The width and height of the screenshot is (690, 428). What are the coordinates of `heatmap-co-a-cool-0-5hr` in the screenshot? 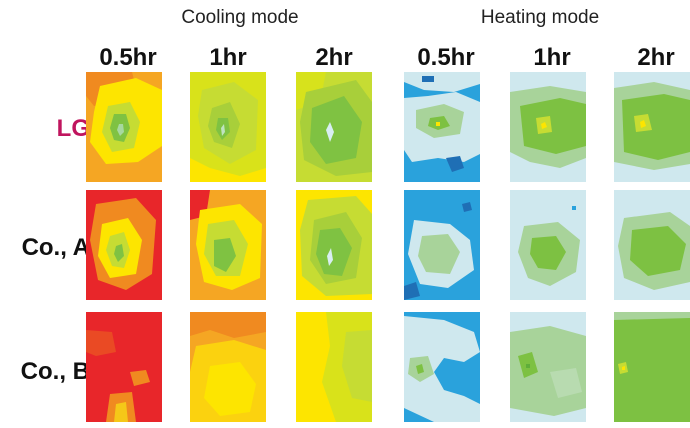 It's located at (124, 245).